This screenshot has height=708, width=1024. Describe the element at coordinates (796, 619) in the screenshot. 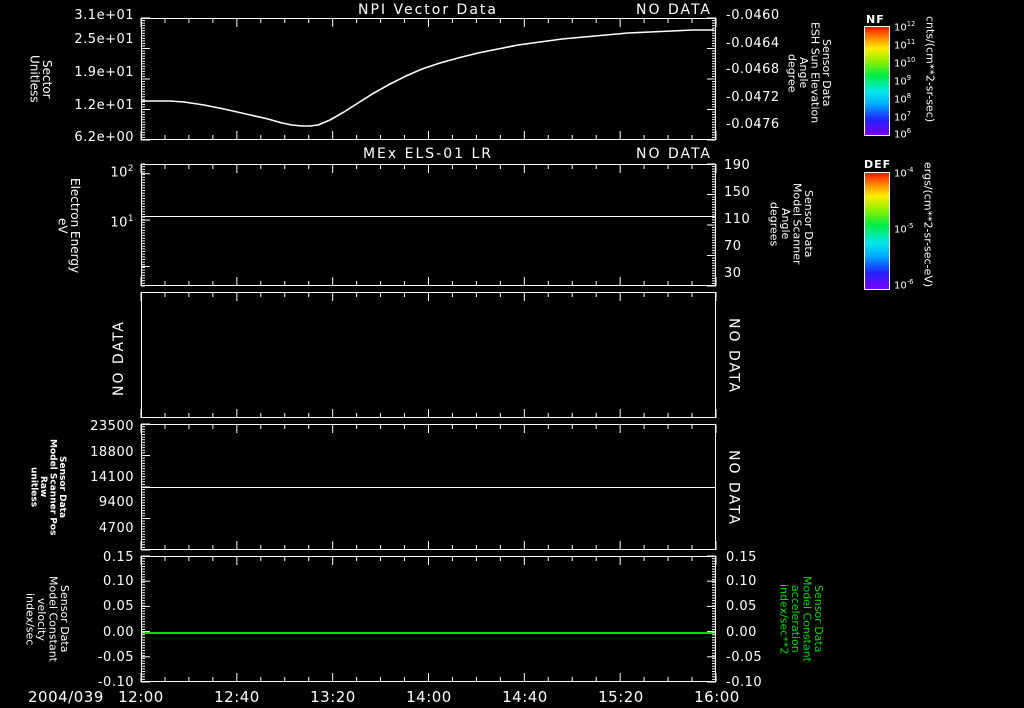

I see `panel-5-right-axis-title-line3: acceleration` at that location.